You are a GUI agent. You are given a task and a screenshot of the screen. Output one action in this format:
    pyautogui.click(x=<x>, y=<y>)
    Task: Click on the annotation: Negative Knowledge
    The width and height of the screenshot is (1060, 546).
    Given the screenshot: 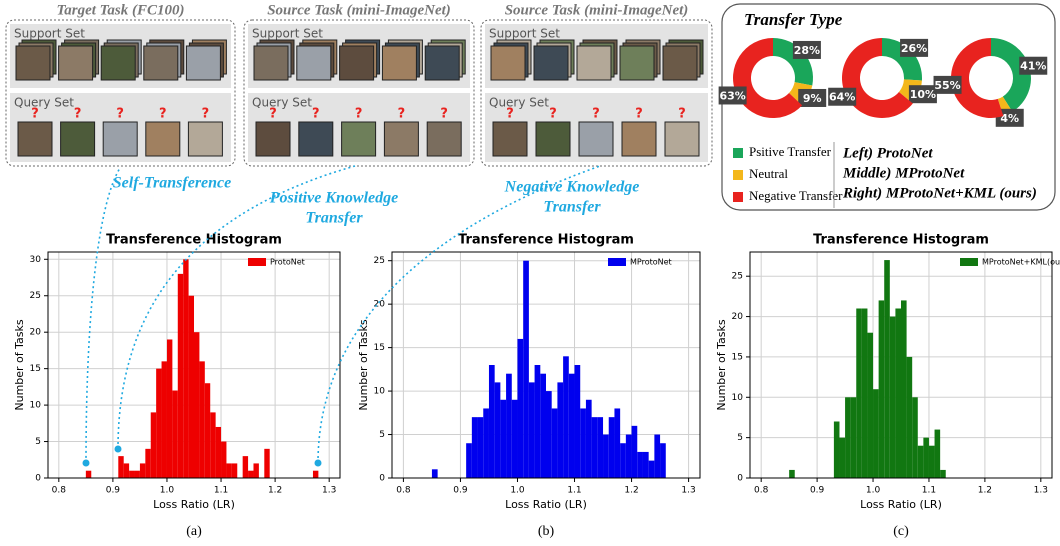 What is the action you would take?
    pyautogui.click(x=572, y=187)
    